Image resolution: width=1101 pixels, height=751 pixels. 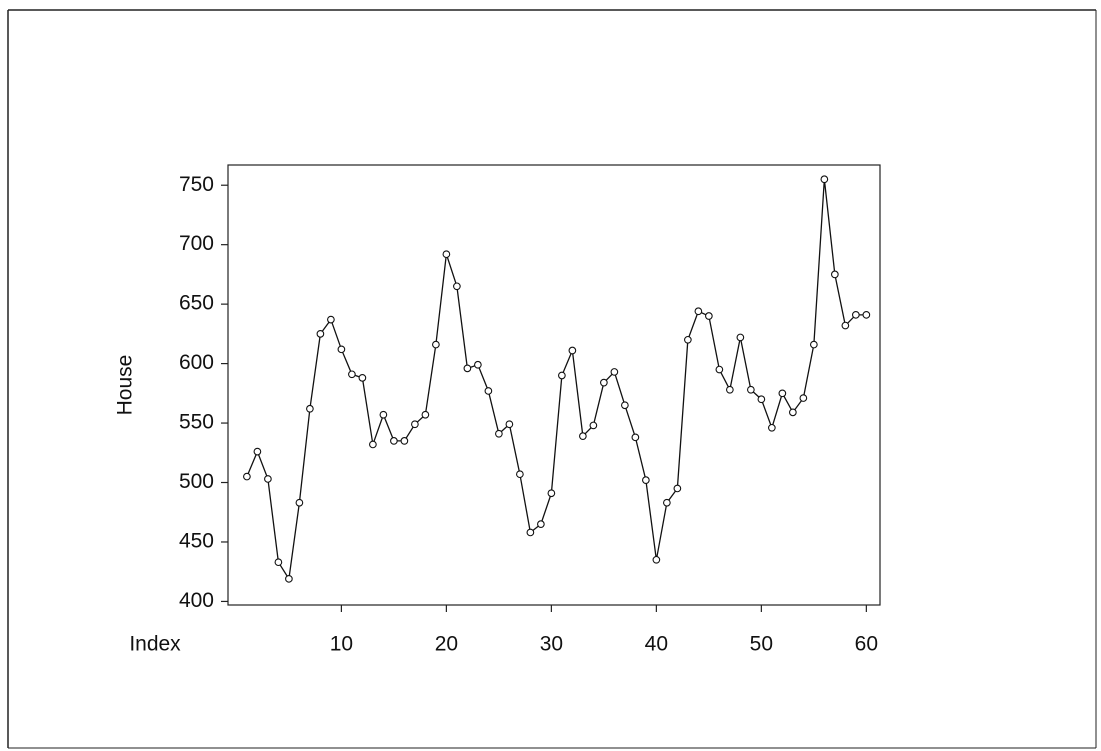 I want to click on y-tick-label: 450, so click(x=196, y=541).